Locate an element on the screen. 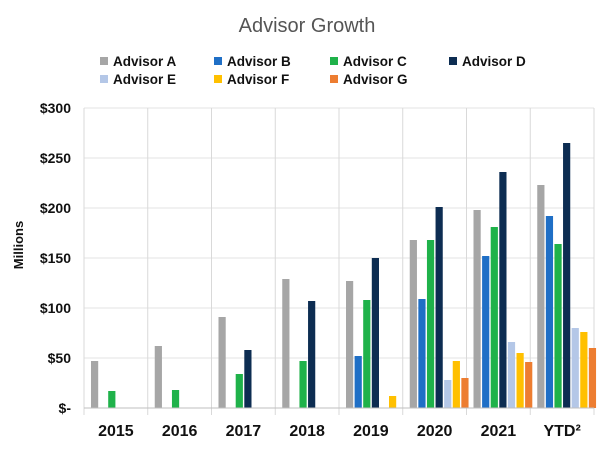 The image size is (614, 450). legend-label-3: Advisor C is located at coordinates (375, 61).